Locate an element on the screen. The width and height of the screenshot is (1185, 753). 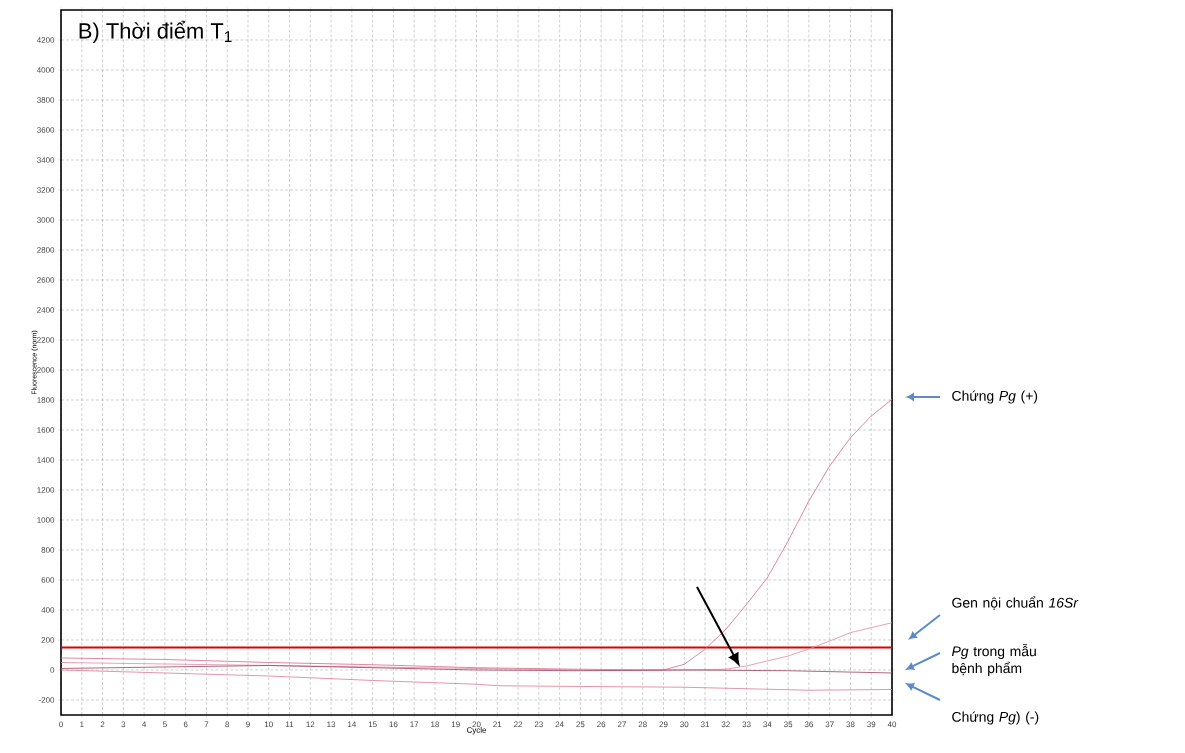
text: Chứng Pg (+) is located at coordinates (995, 397).